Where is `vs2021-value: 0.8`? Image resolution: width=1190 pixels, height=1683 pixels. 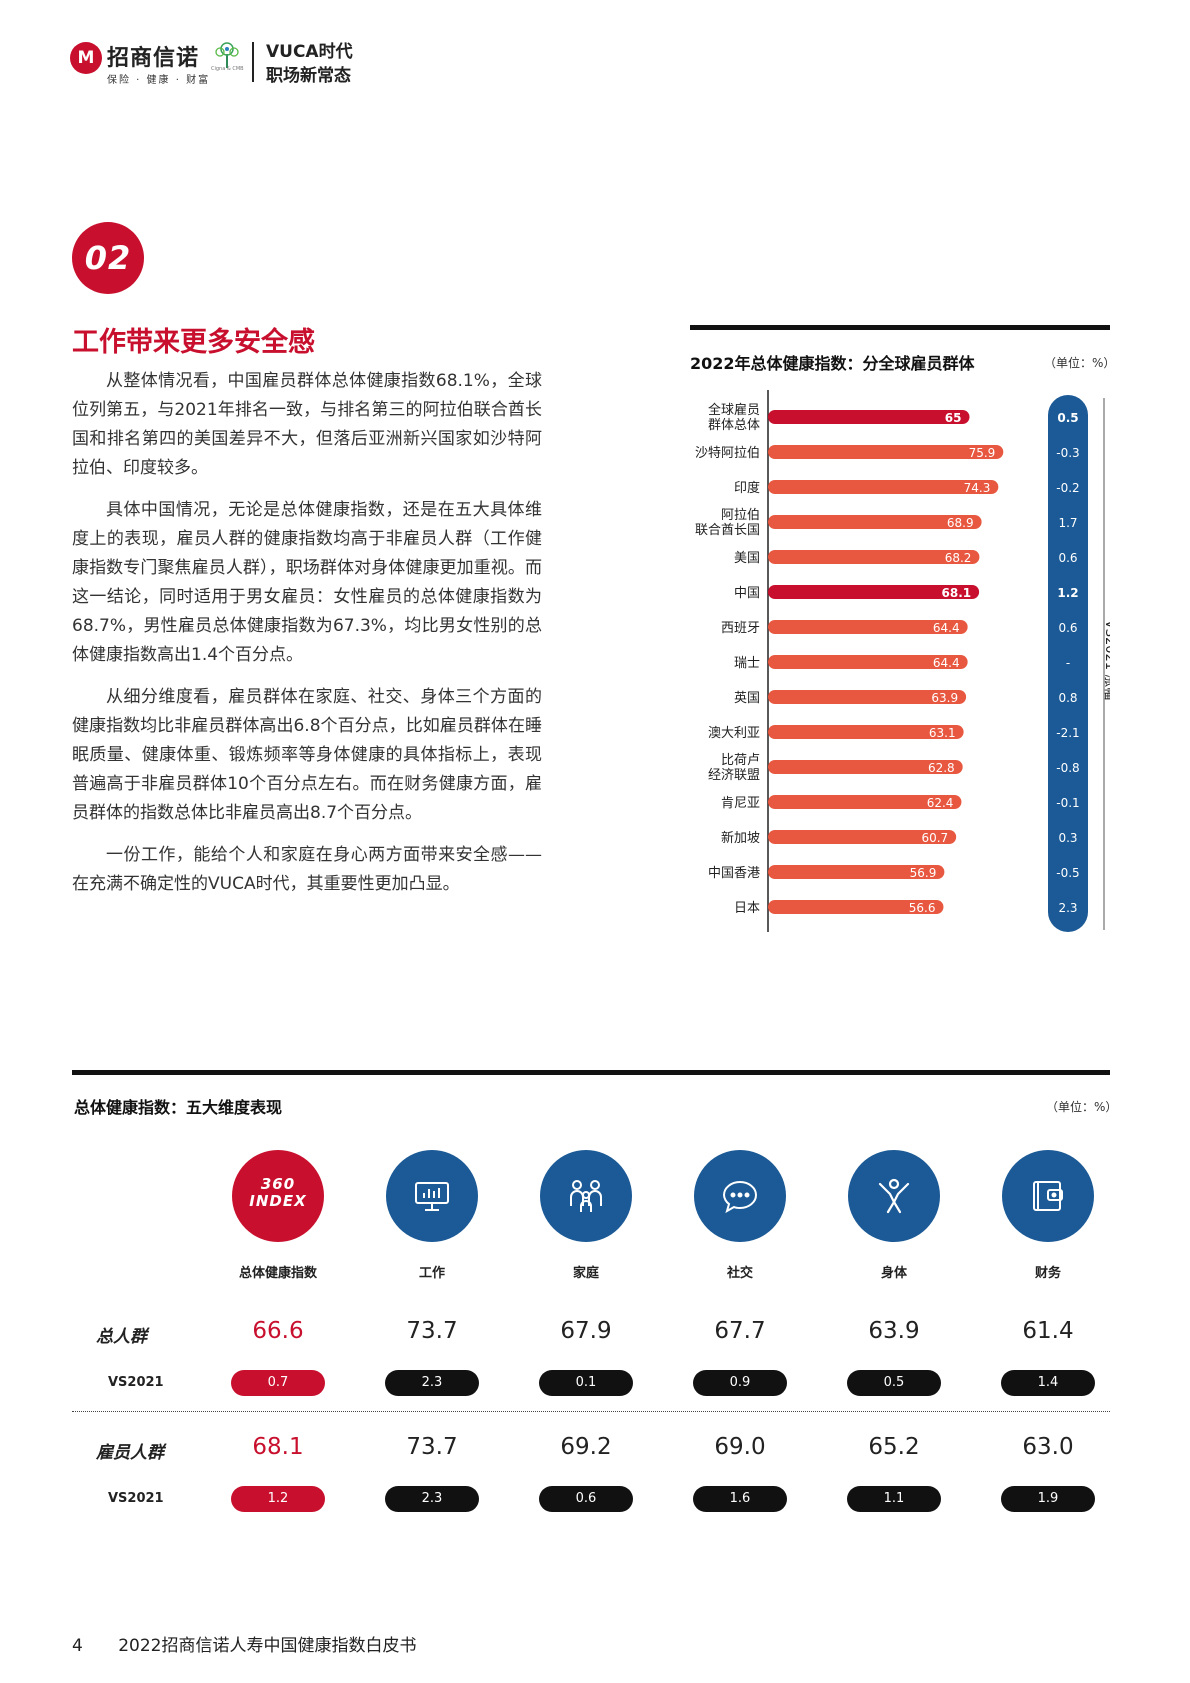
vs2021-value: 0.8 is located at coordinates (1067, 698).